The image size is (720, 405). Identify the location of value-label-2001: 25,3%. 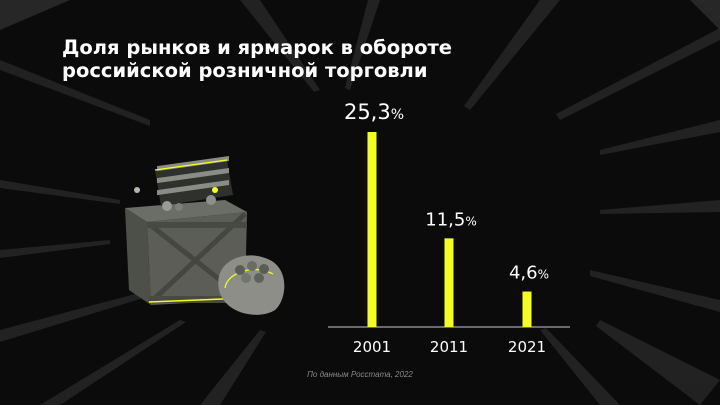
(374, 112).